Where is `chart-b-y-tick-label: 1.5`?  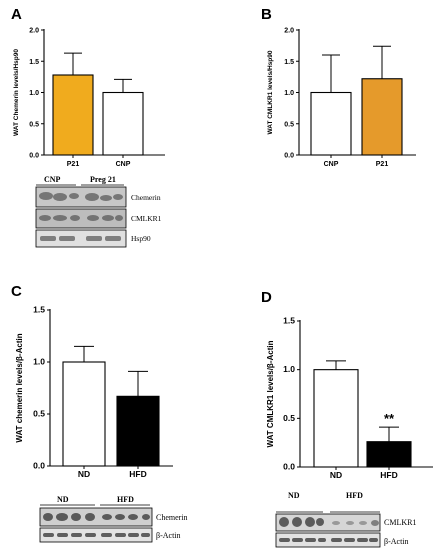
chart-b-y-tick-label: 1.5 is located at coordinates (289, 62).